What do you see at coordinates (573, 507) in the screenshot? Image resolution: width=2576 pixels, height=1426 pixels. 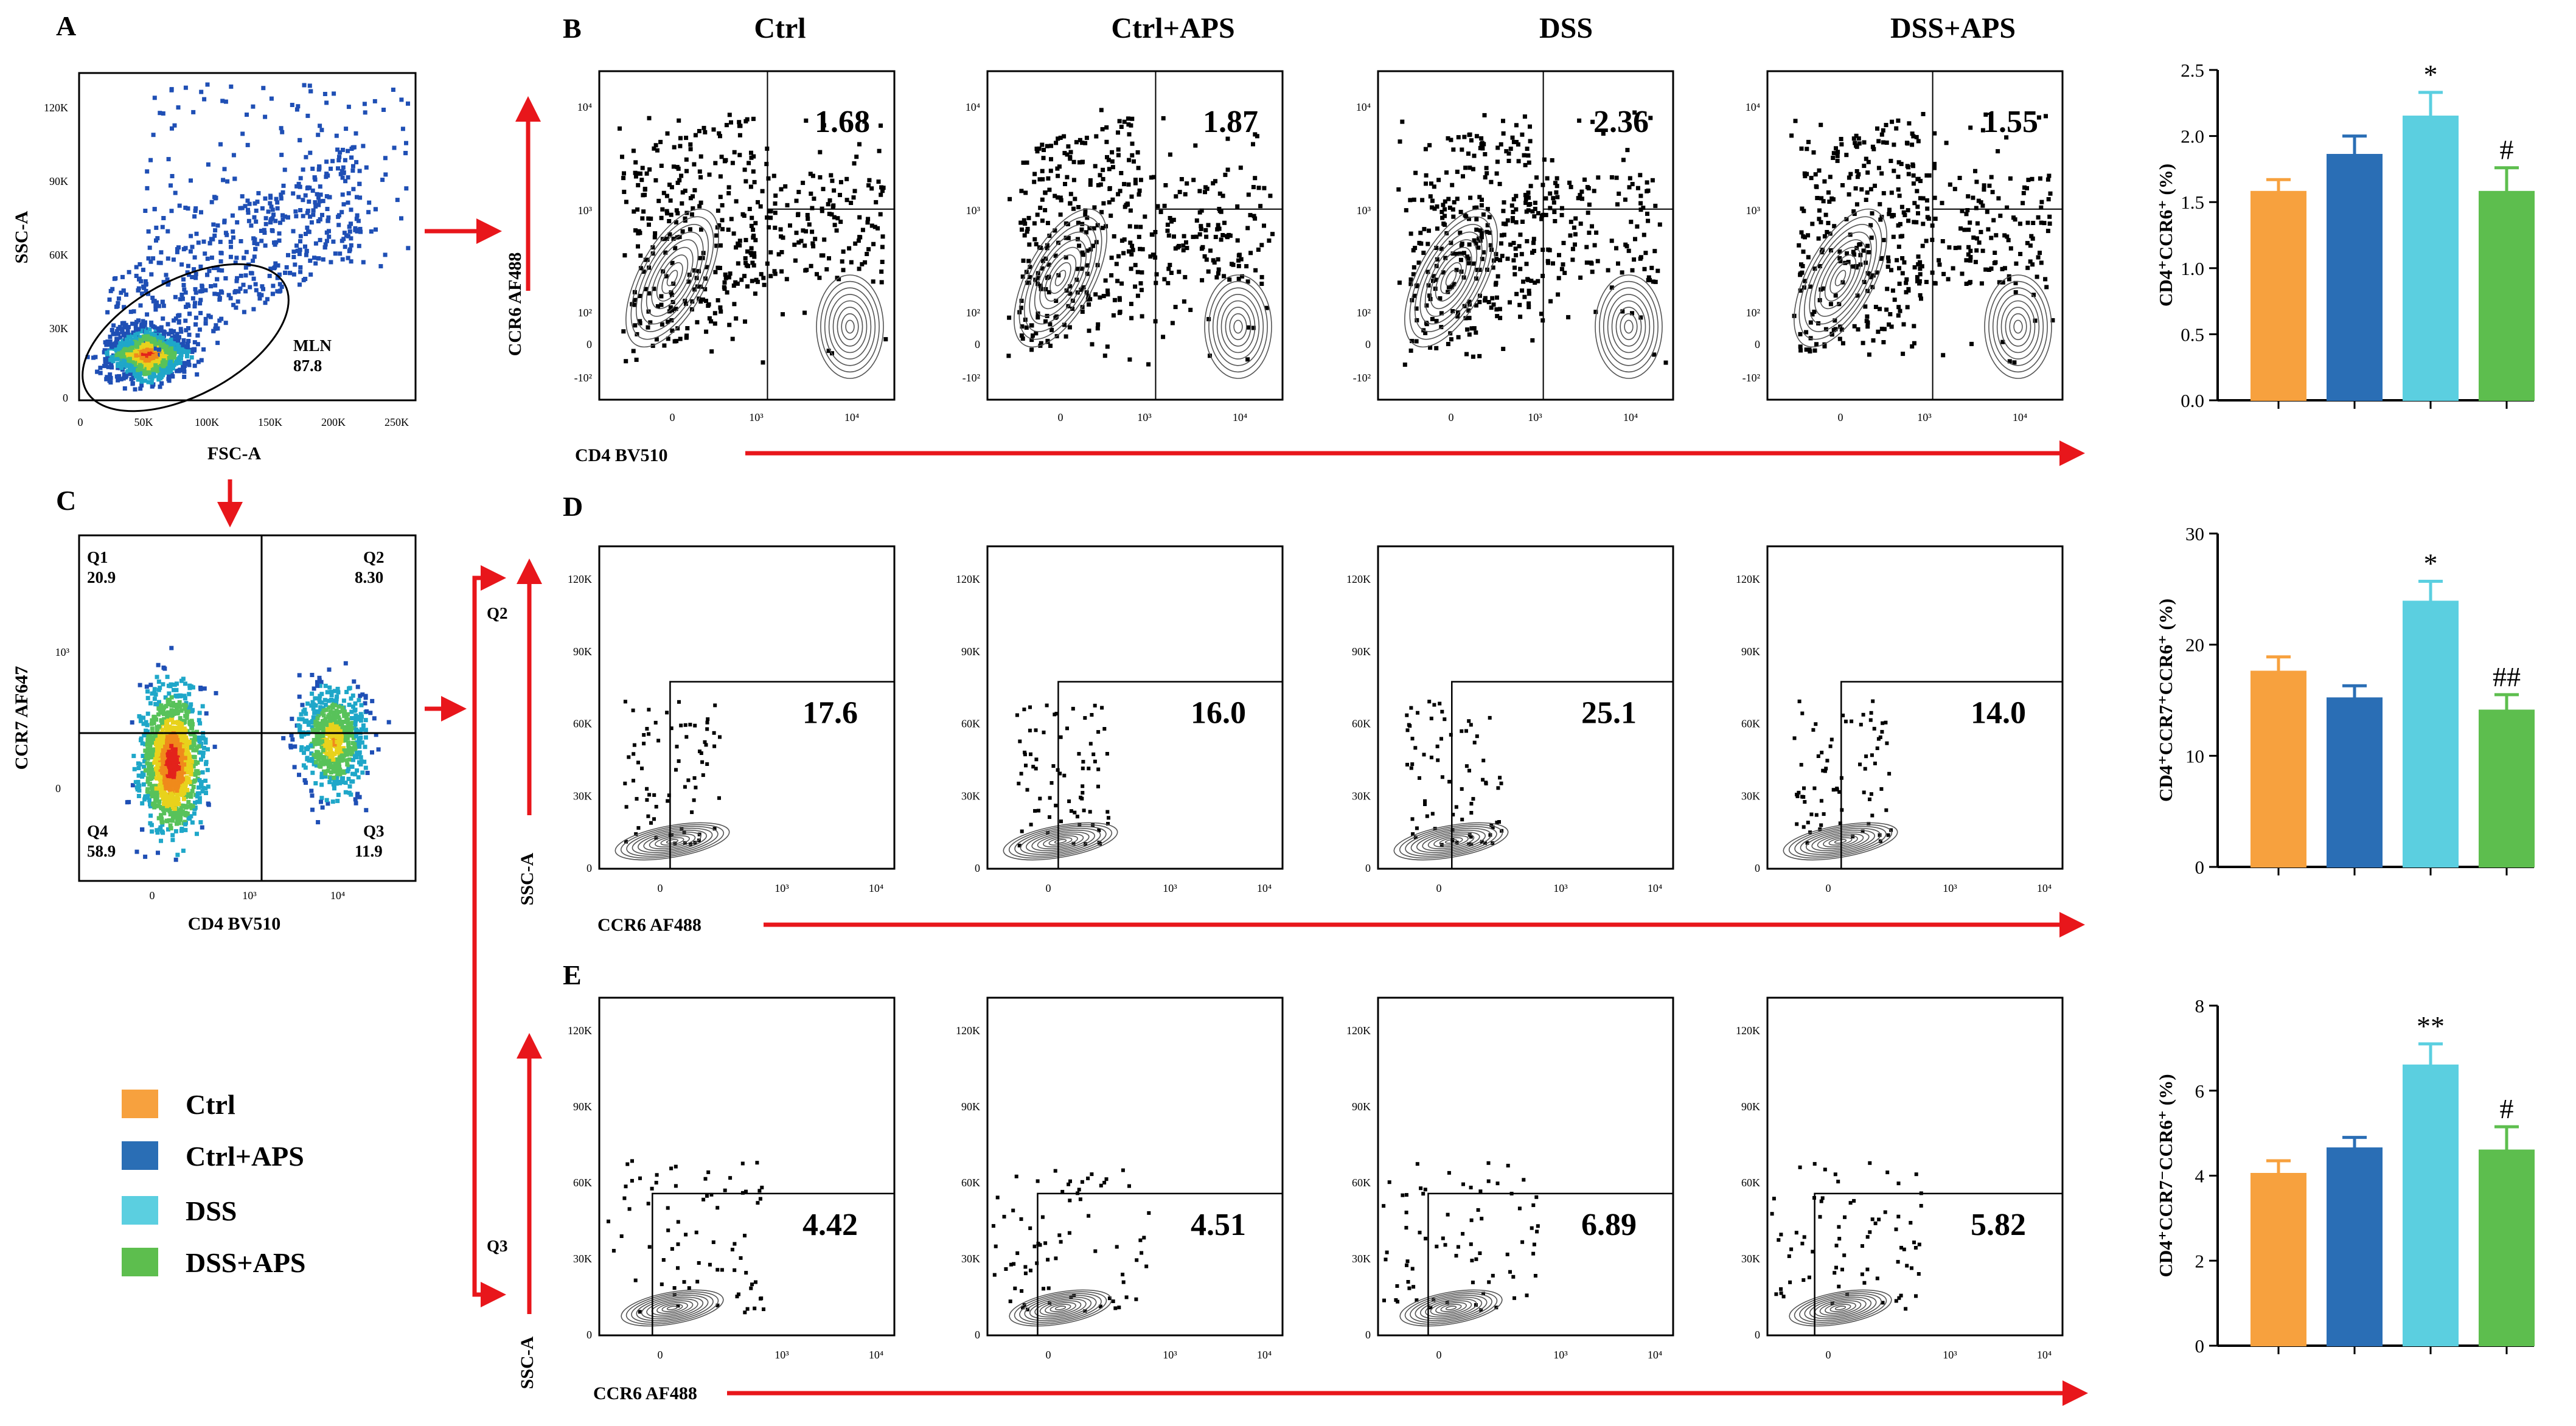 I see `panel-label-d: D` at bounding box center [573, 507].